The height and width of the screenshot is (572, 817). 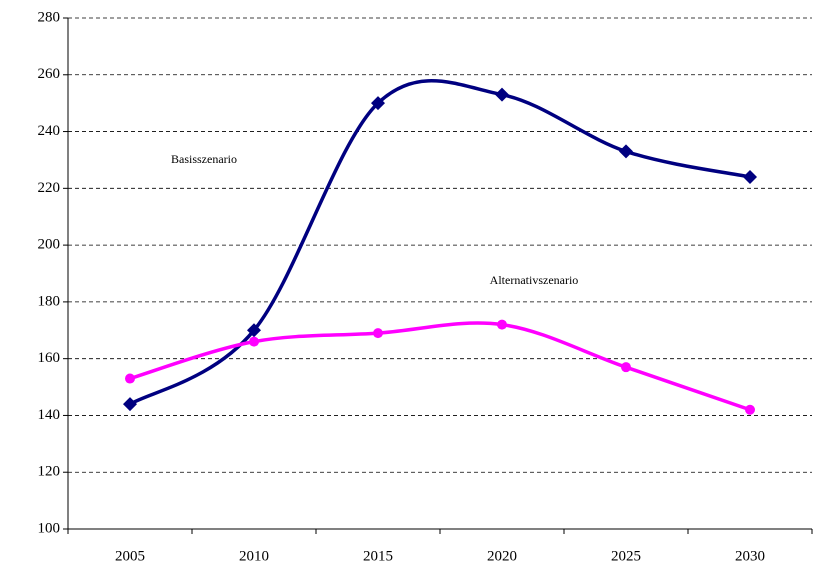 What do you see at coordinates (49, 301) in the screenshot?
I see `y-tick-label: 180` at bounding box center [49, 301].